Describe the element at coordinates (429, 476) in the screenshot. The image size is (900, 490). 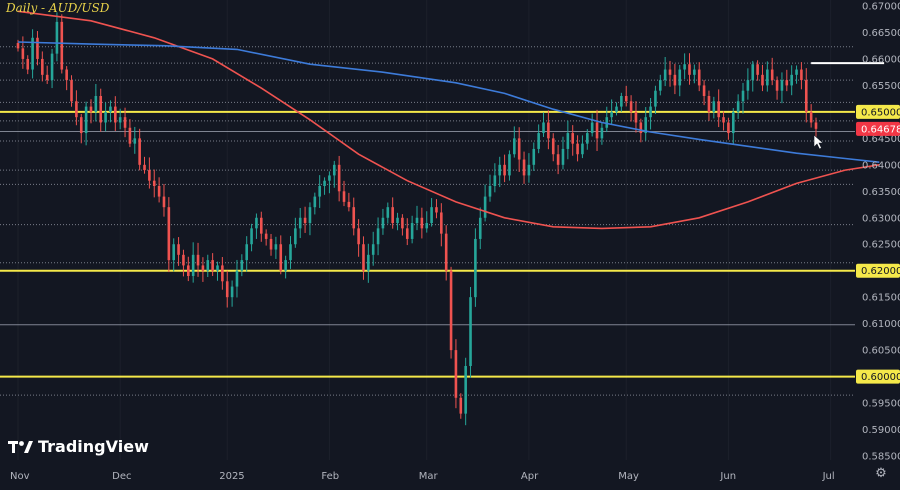
I see `x-tick-label: Mar` at that location.